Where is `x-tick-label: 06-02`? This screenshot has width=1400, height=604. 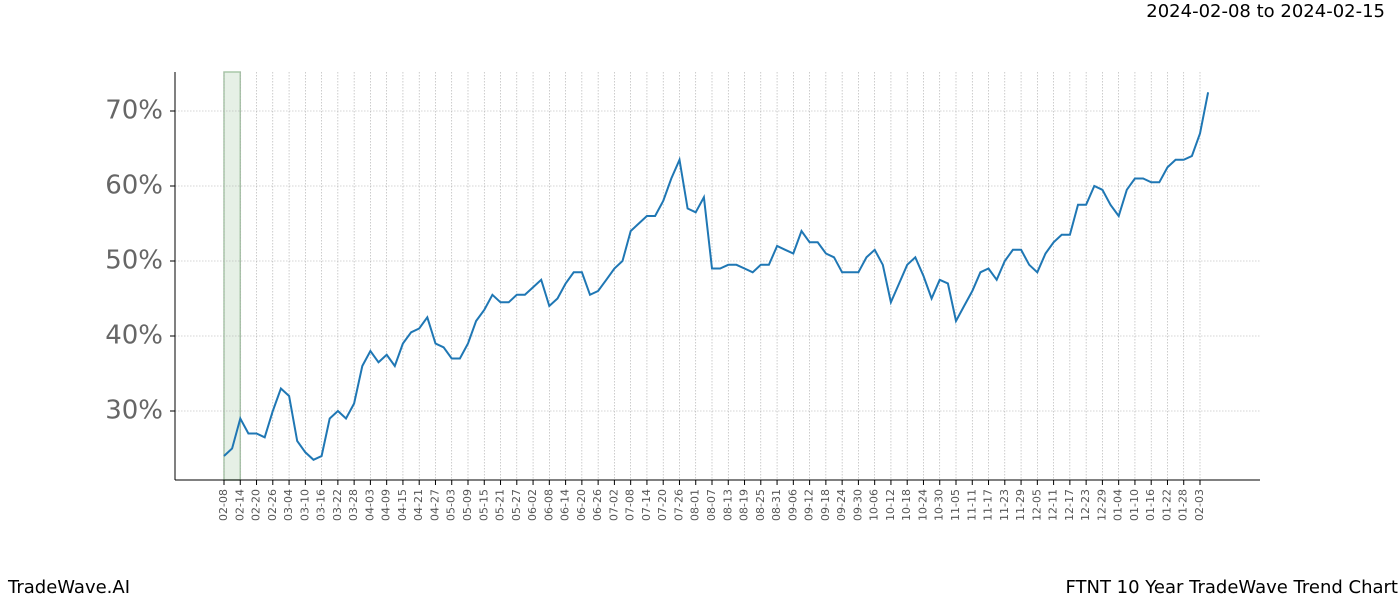
x-tick-label: 06-02 is located at coordinates (532, 505).